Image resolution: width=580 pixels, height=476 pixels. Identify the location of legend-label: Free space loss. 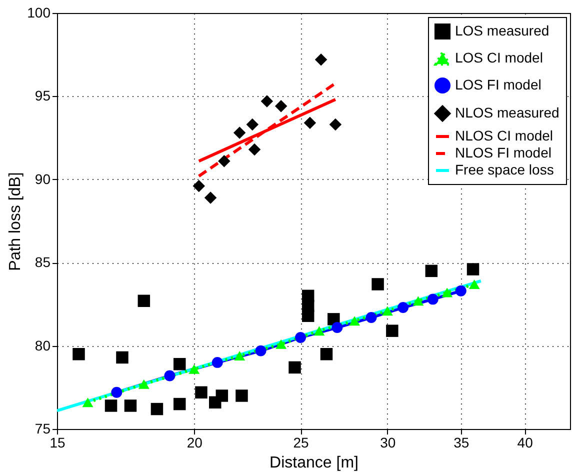
(504, 170).